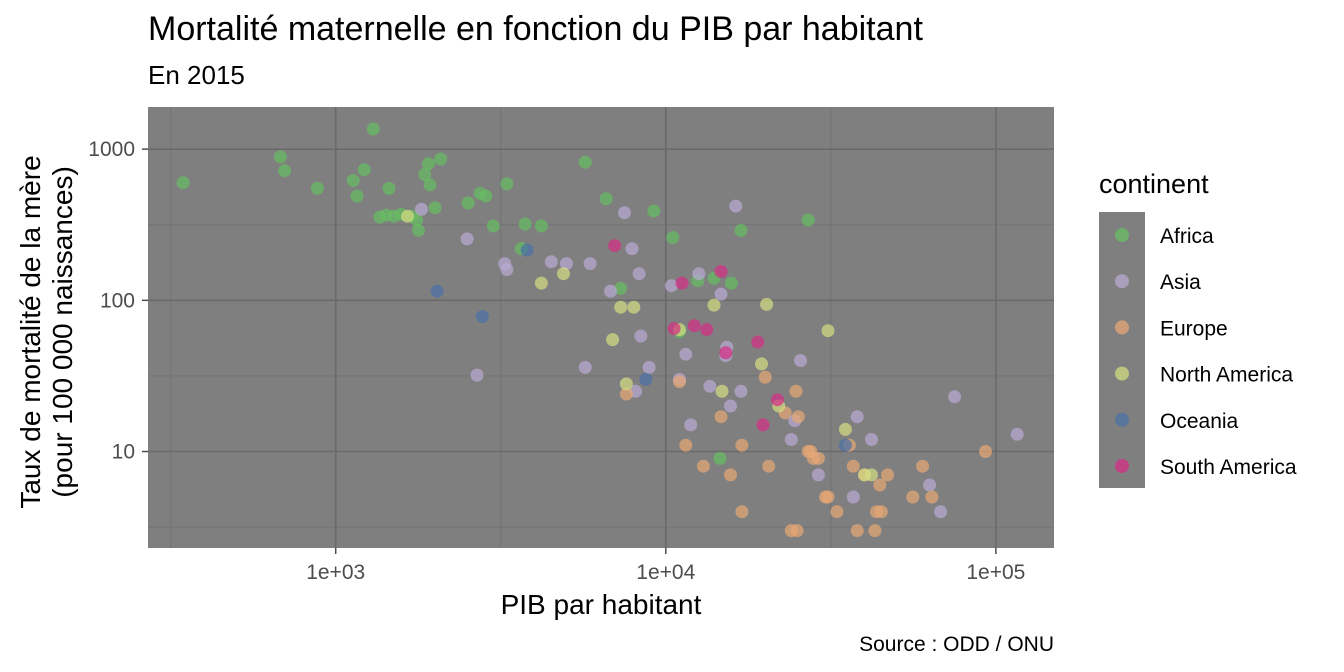  What do you see at coordinates (123, 452) in the screenshot?
I see `y-tick-label: 10` at bounding box center [123, 452].